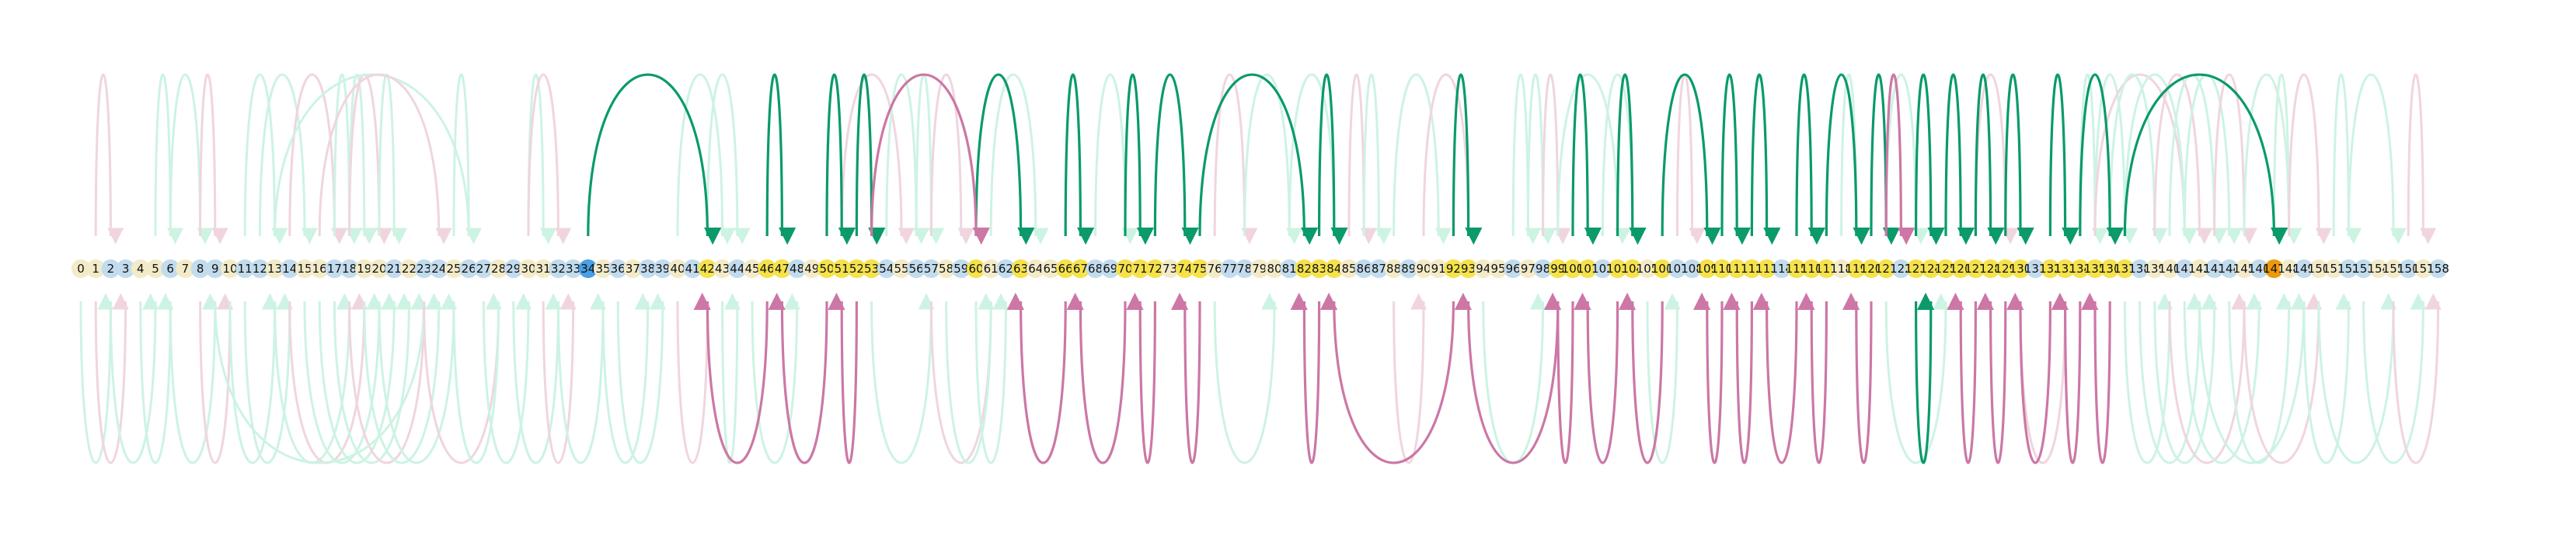 This screenshot has height=539, width=2576. Describe the element at coordinates (2021, 269) in the screenshot. I see `node-label: 130` at that location.